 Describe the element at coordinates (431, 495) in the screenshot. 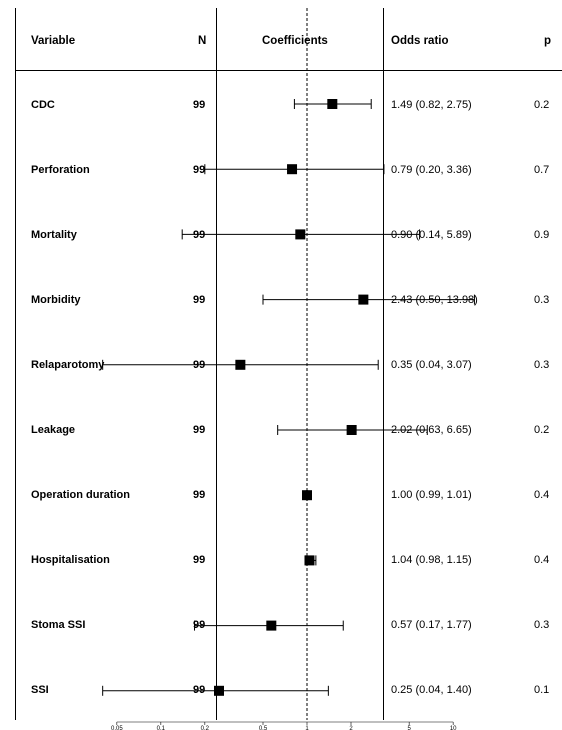

I see `row-odds-ratio: 1.00 (0.99, 1.01)` at that location.